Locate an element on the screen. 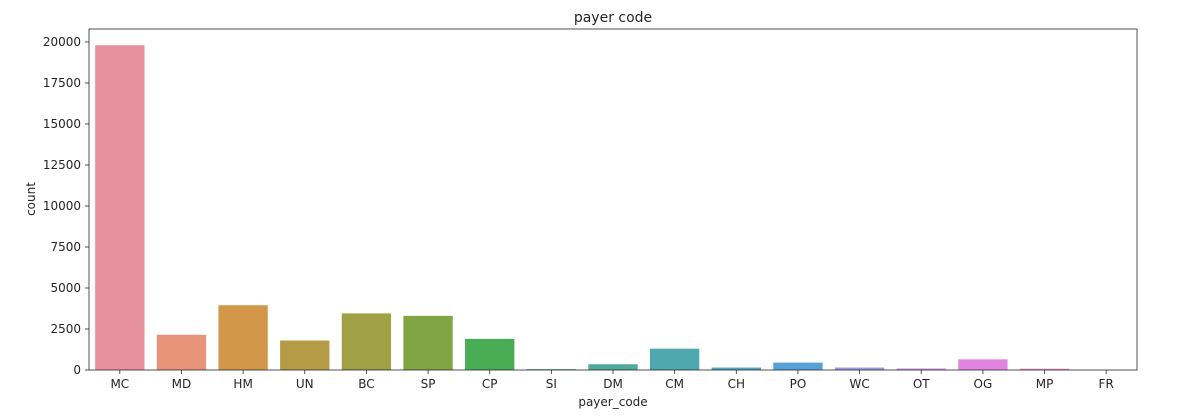 The image size is (1184, 418). x-tick-label: WC is located at coordinates (859, 384).